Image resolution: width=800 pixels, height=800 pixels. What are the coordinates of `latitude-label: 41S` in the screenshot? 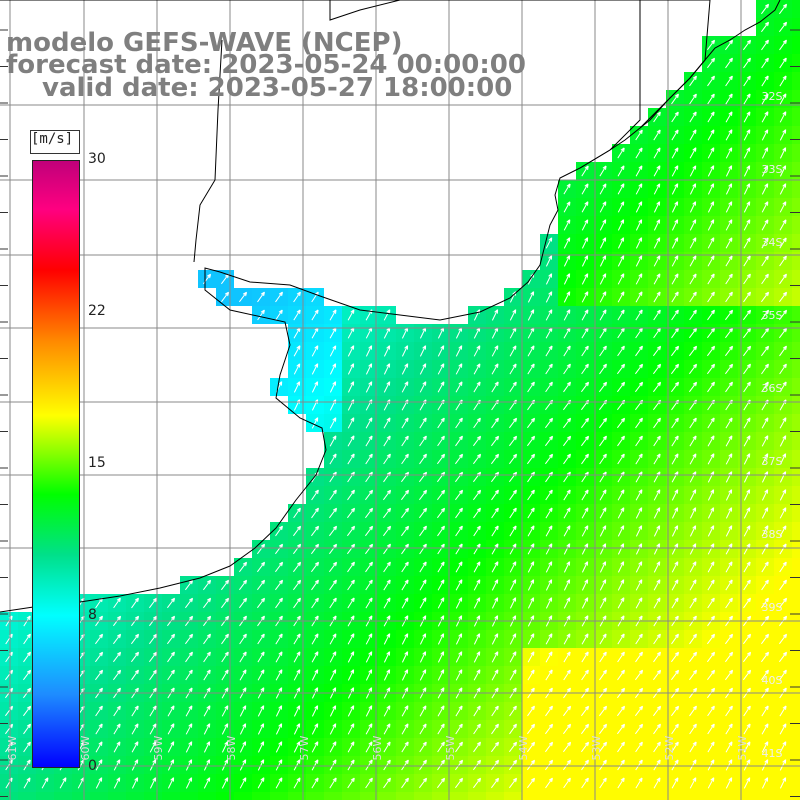 It's located at (772, 753).